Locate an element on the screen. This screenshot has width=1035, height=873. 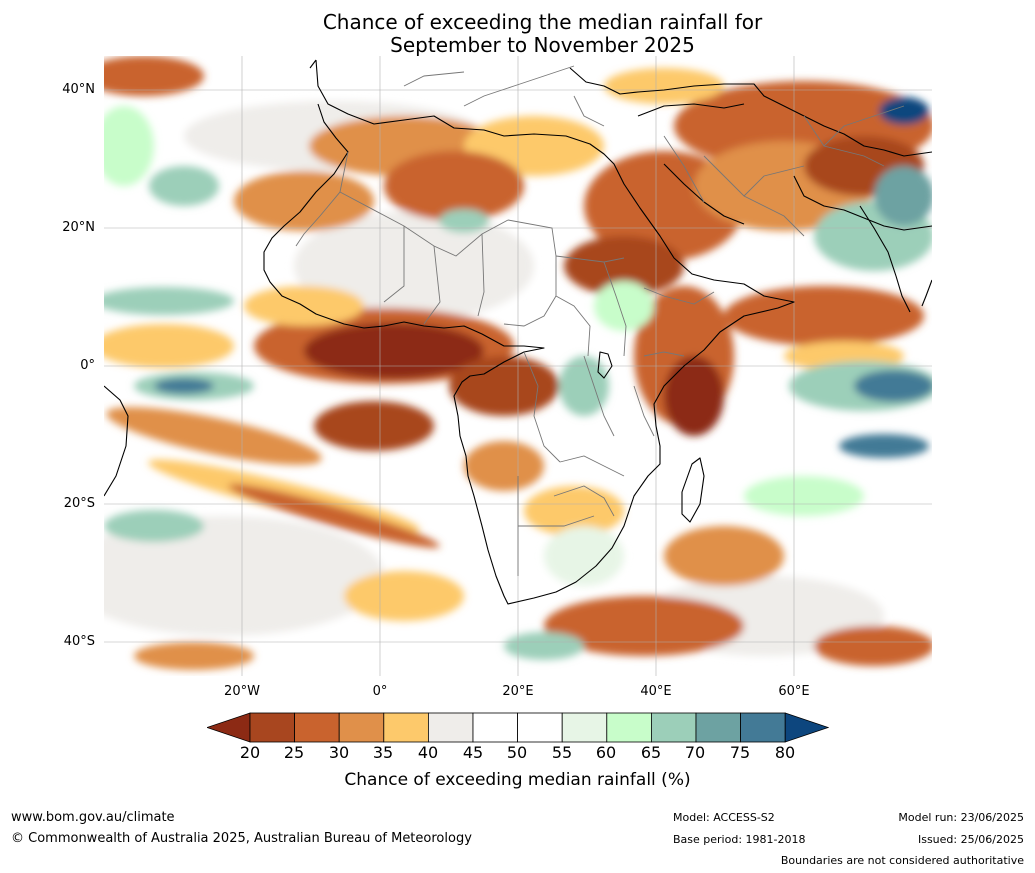
lat-label-40n: 40°N is located at coordinates (78, 89).